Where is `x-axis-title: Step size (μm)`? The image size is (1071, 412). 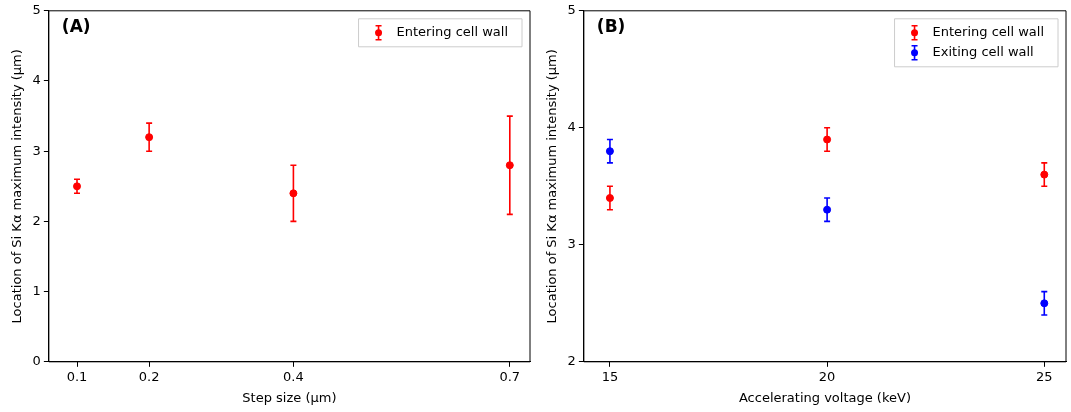 x-axis-title: Step size (μm) is located at coordinates (289, 397).